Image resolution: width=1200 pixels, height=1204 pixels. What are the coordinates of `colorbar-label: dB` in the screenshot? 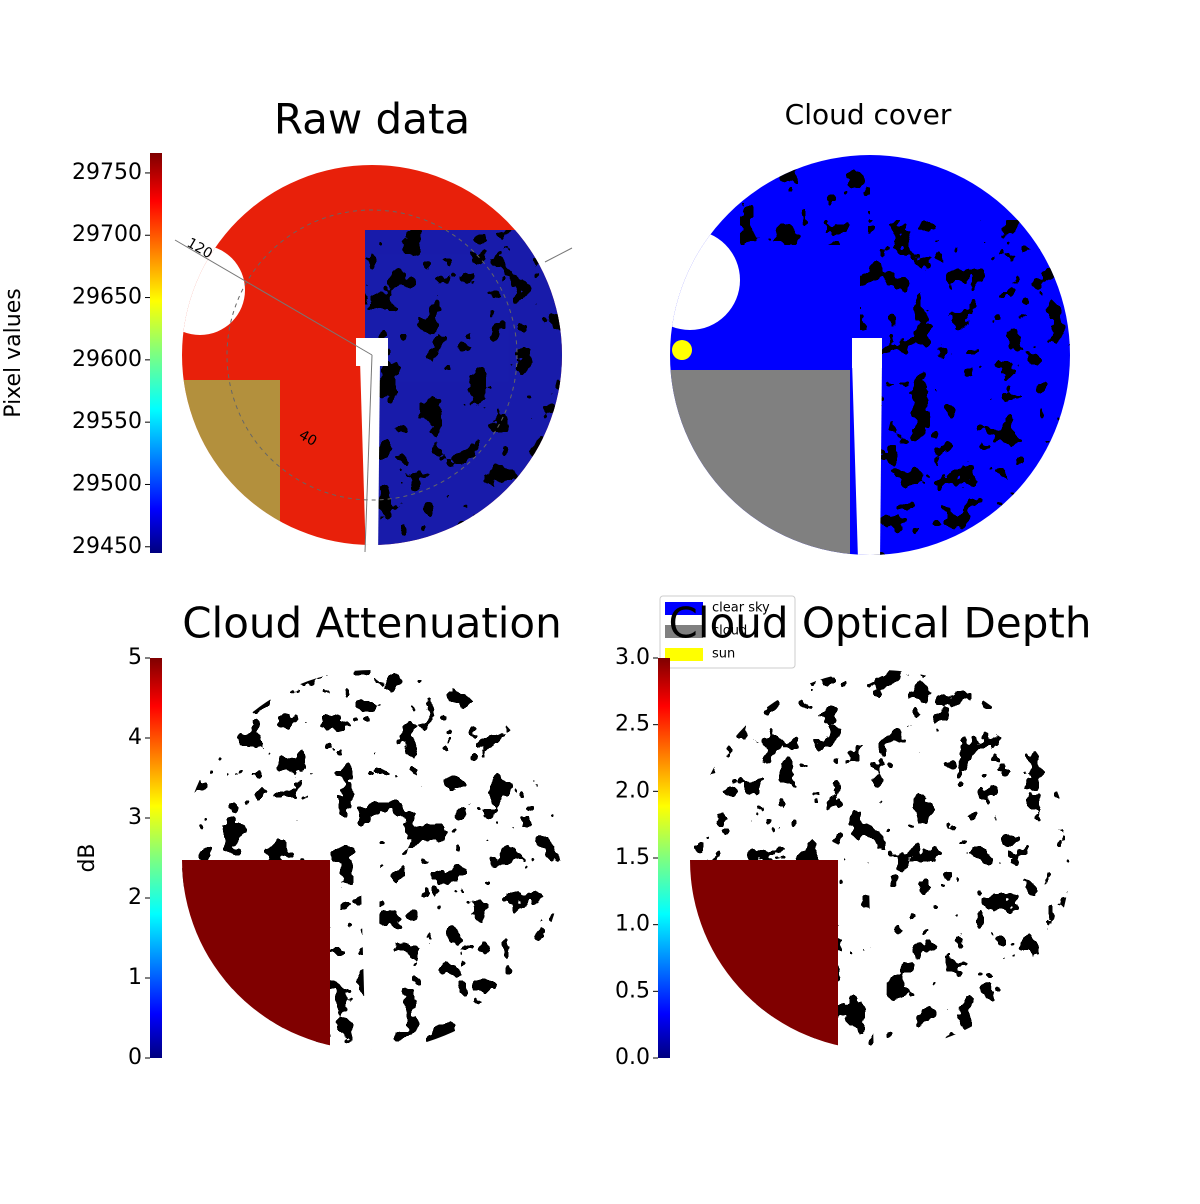 It's located at (87, 857).